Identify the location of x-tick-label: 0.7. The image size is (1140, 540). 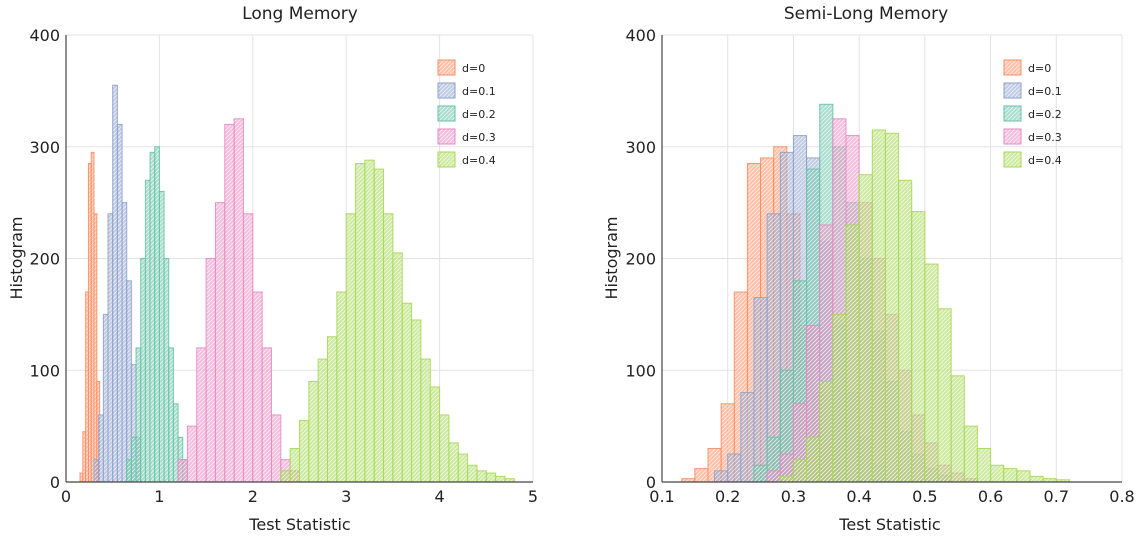
(1056, 496).